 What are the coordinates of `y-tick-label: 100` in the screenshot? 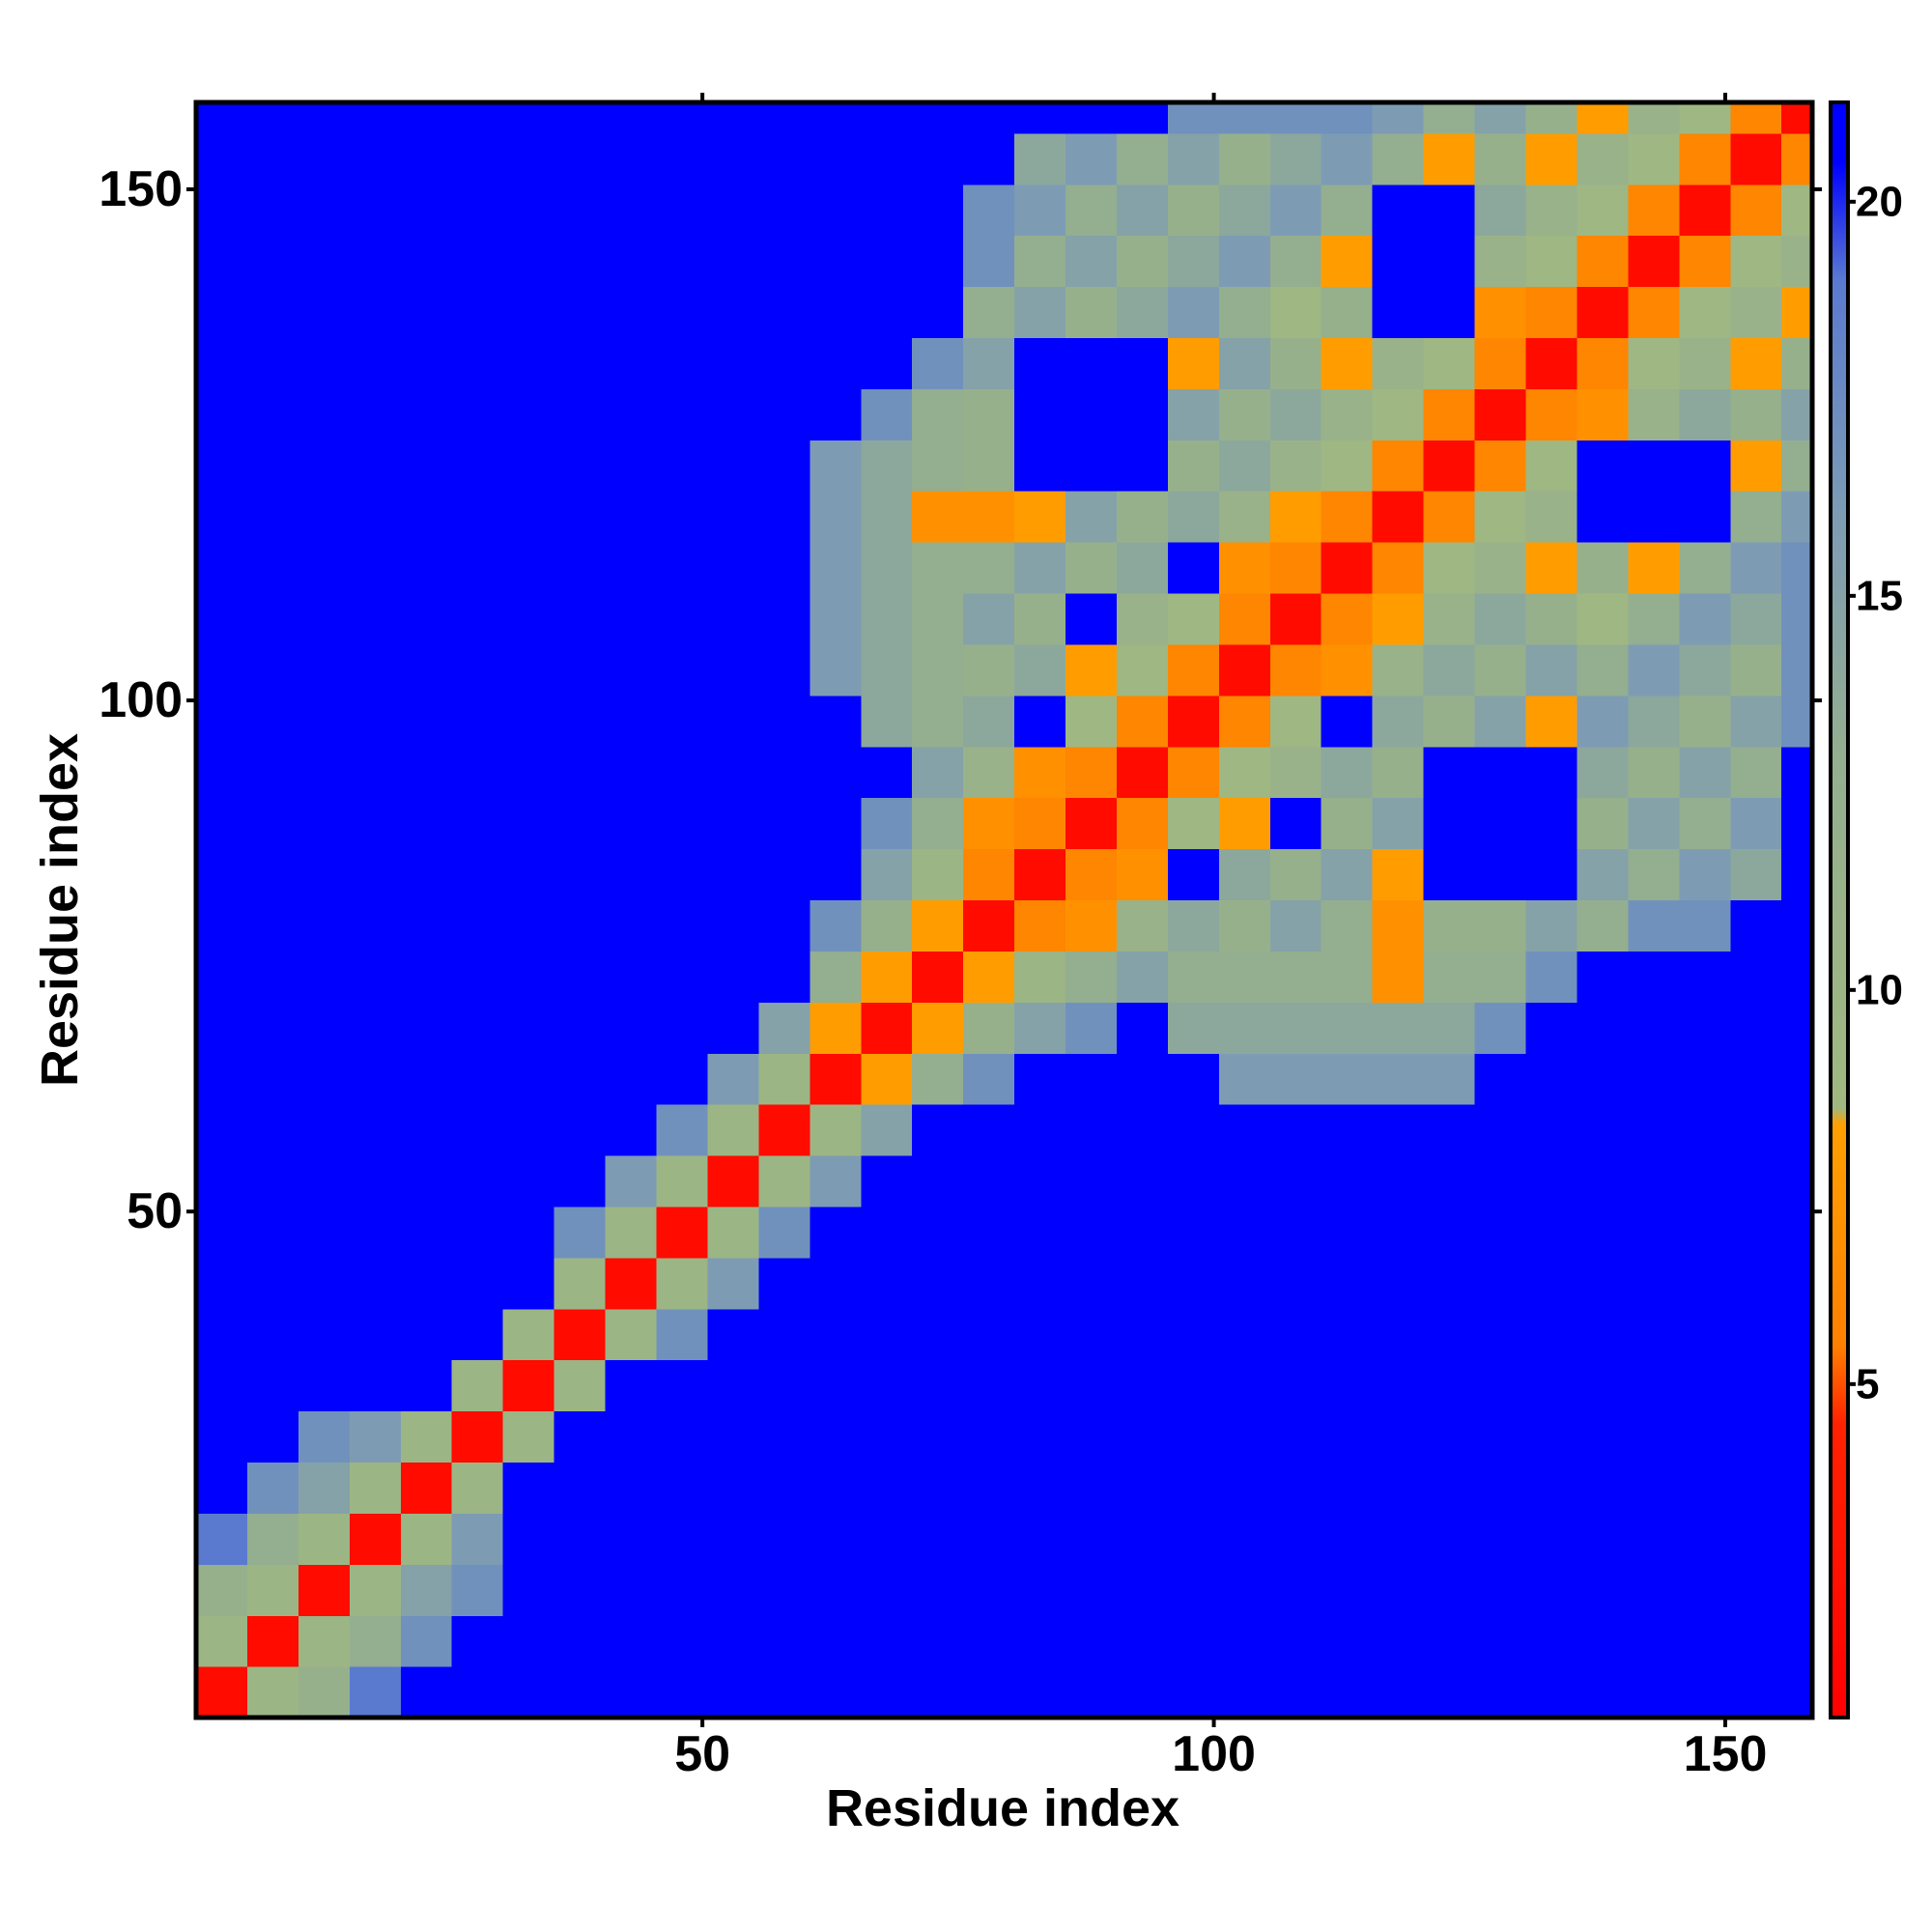 It's located at (141, 700).